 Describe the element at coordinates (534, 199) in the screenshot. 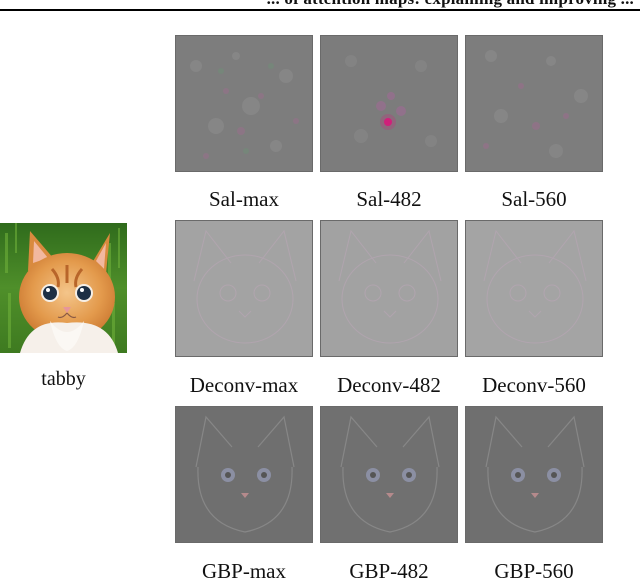

I see `caption-sal-560: Sal-560` at that location.